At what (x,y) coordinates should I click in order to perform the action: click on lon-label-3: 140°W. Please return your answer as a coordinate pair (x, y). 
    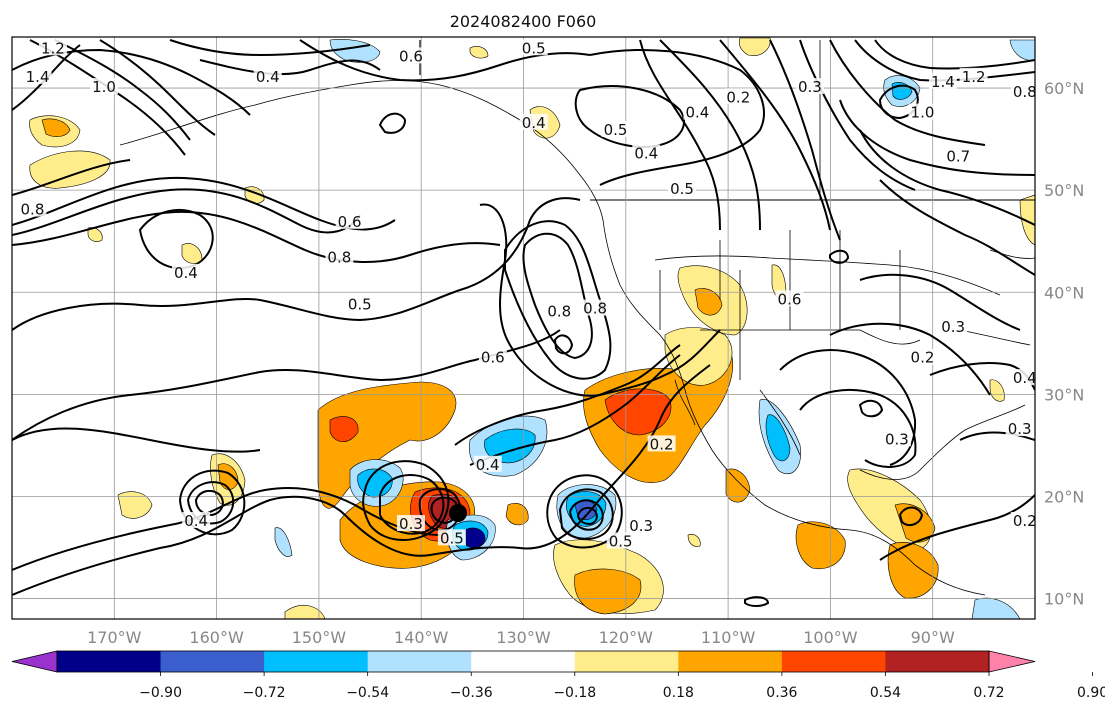
    Looking at the image, I should click on (421, 637).